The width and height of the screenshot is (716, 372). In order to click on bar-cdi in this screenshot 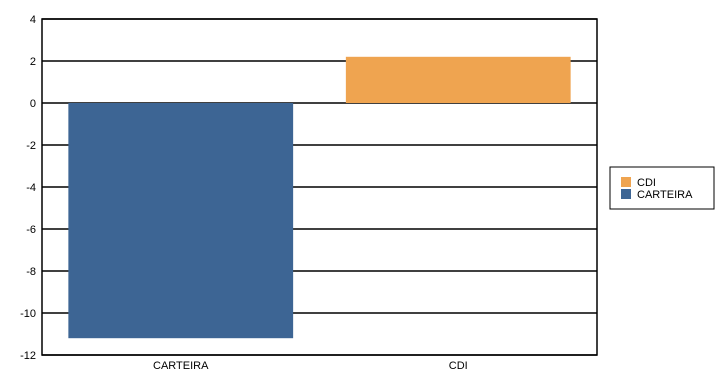, I will do `click(458, 79)`.